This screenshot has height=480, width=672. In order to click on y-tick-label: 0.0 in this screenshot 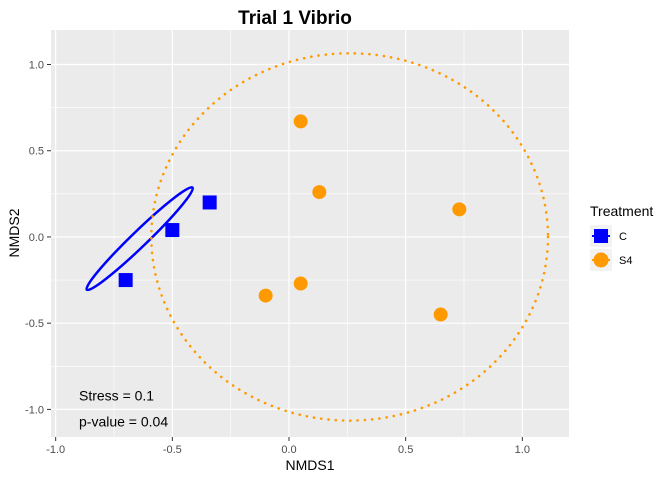, I will do `click(36, 238)`.